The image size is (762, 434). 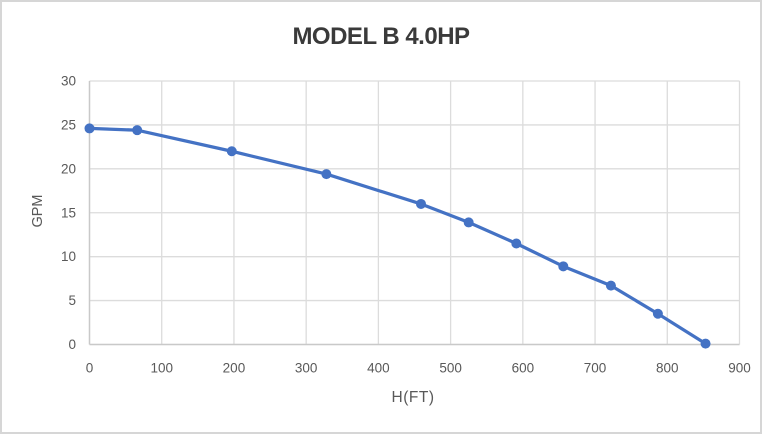 I want to click on x-tick-label: 200, so click(x=234, y=368).